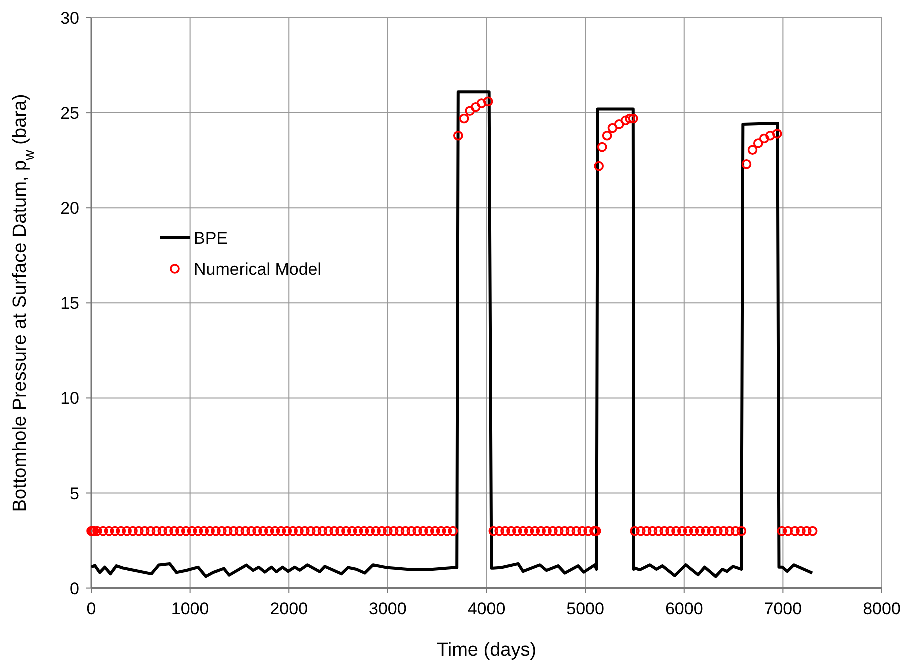 This screenshot has height=664, width=908. I want to click on x-tick-label: 7000, so click(783, 608).